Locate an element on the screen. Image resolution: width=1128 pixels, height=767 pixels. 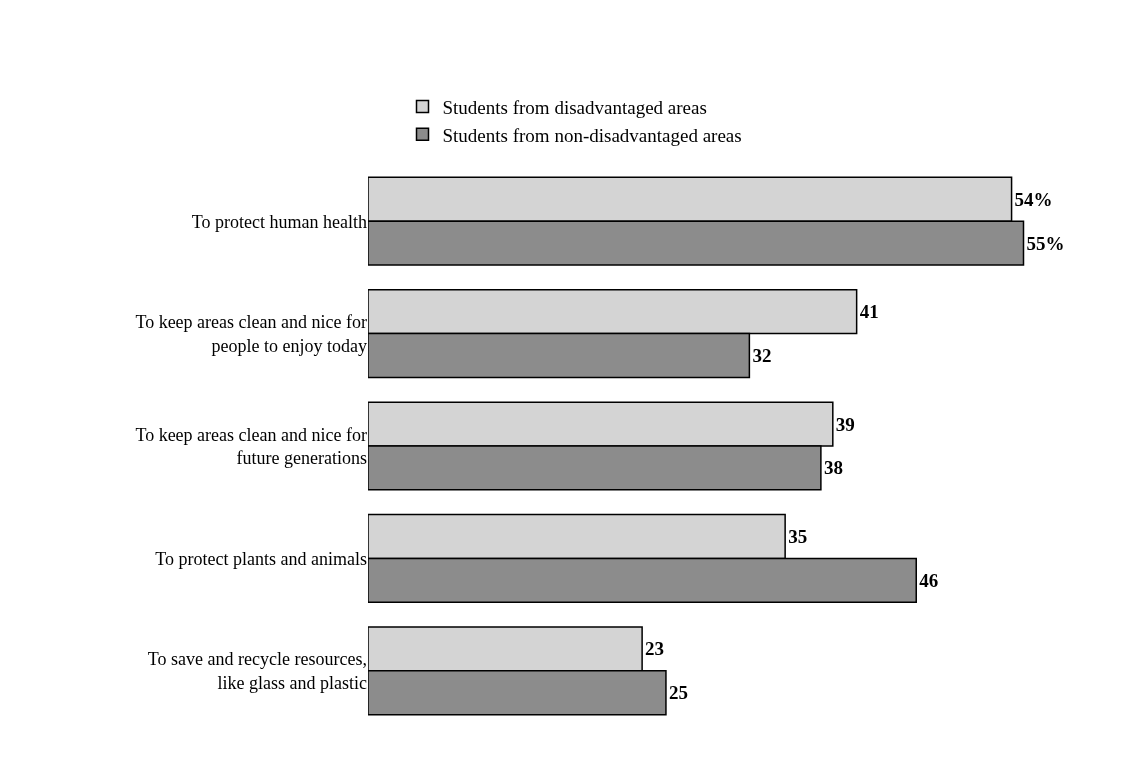
y-tick-label: To keep areas clean and nice for future generations is located at coordinates (251, 446).